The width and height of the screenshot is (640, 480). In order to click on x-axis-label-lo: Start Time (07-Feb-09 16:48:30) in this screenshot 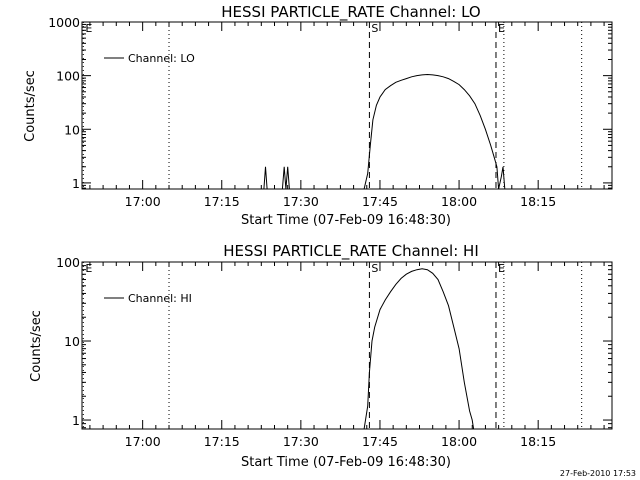, I will do `click(346, 220)`.